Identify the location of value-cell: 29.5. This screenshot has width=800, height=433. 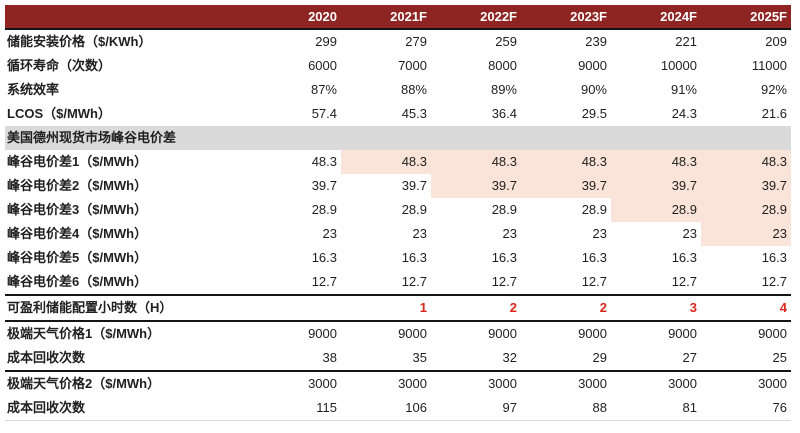
(594, 113).